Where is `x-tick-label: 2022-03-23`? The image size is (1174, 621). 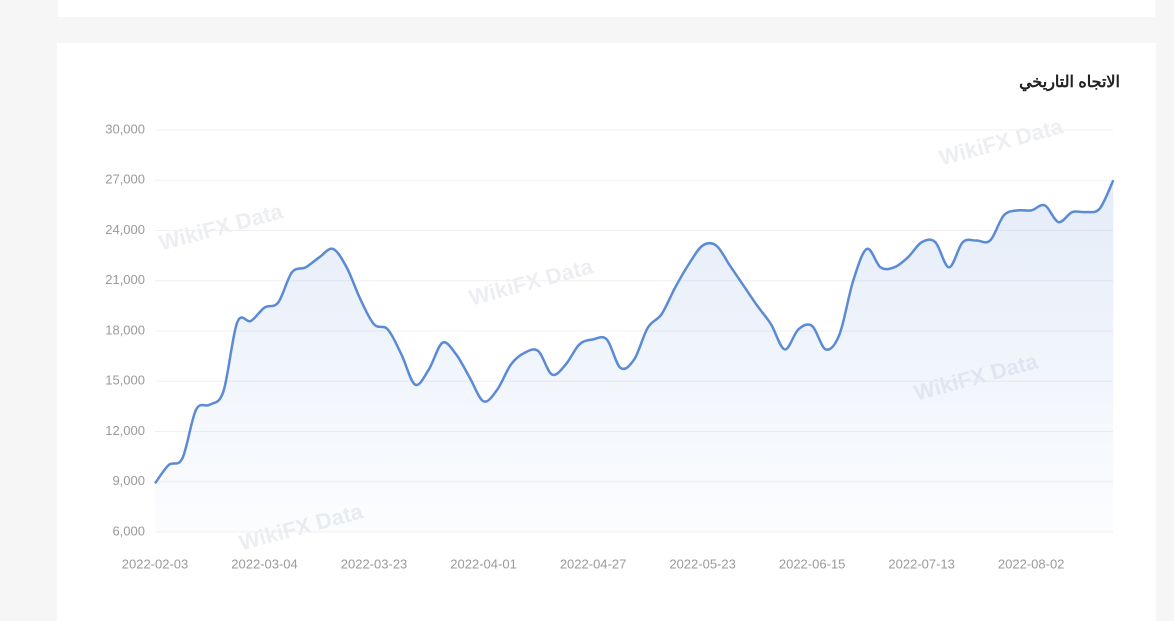
x-tick-label: 2022-03-23 is located at coordinates (374, 563).